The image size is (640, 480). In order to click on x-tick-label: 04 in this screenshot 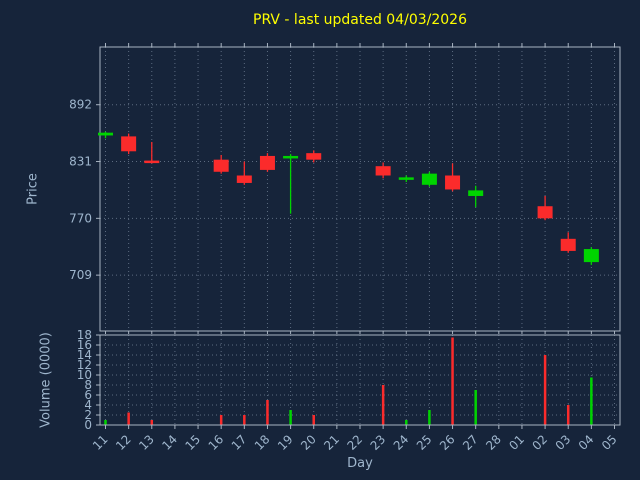, I will do `click(586, 442)`.